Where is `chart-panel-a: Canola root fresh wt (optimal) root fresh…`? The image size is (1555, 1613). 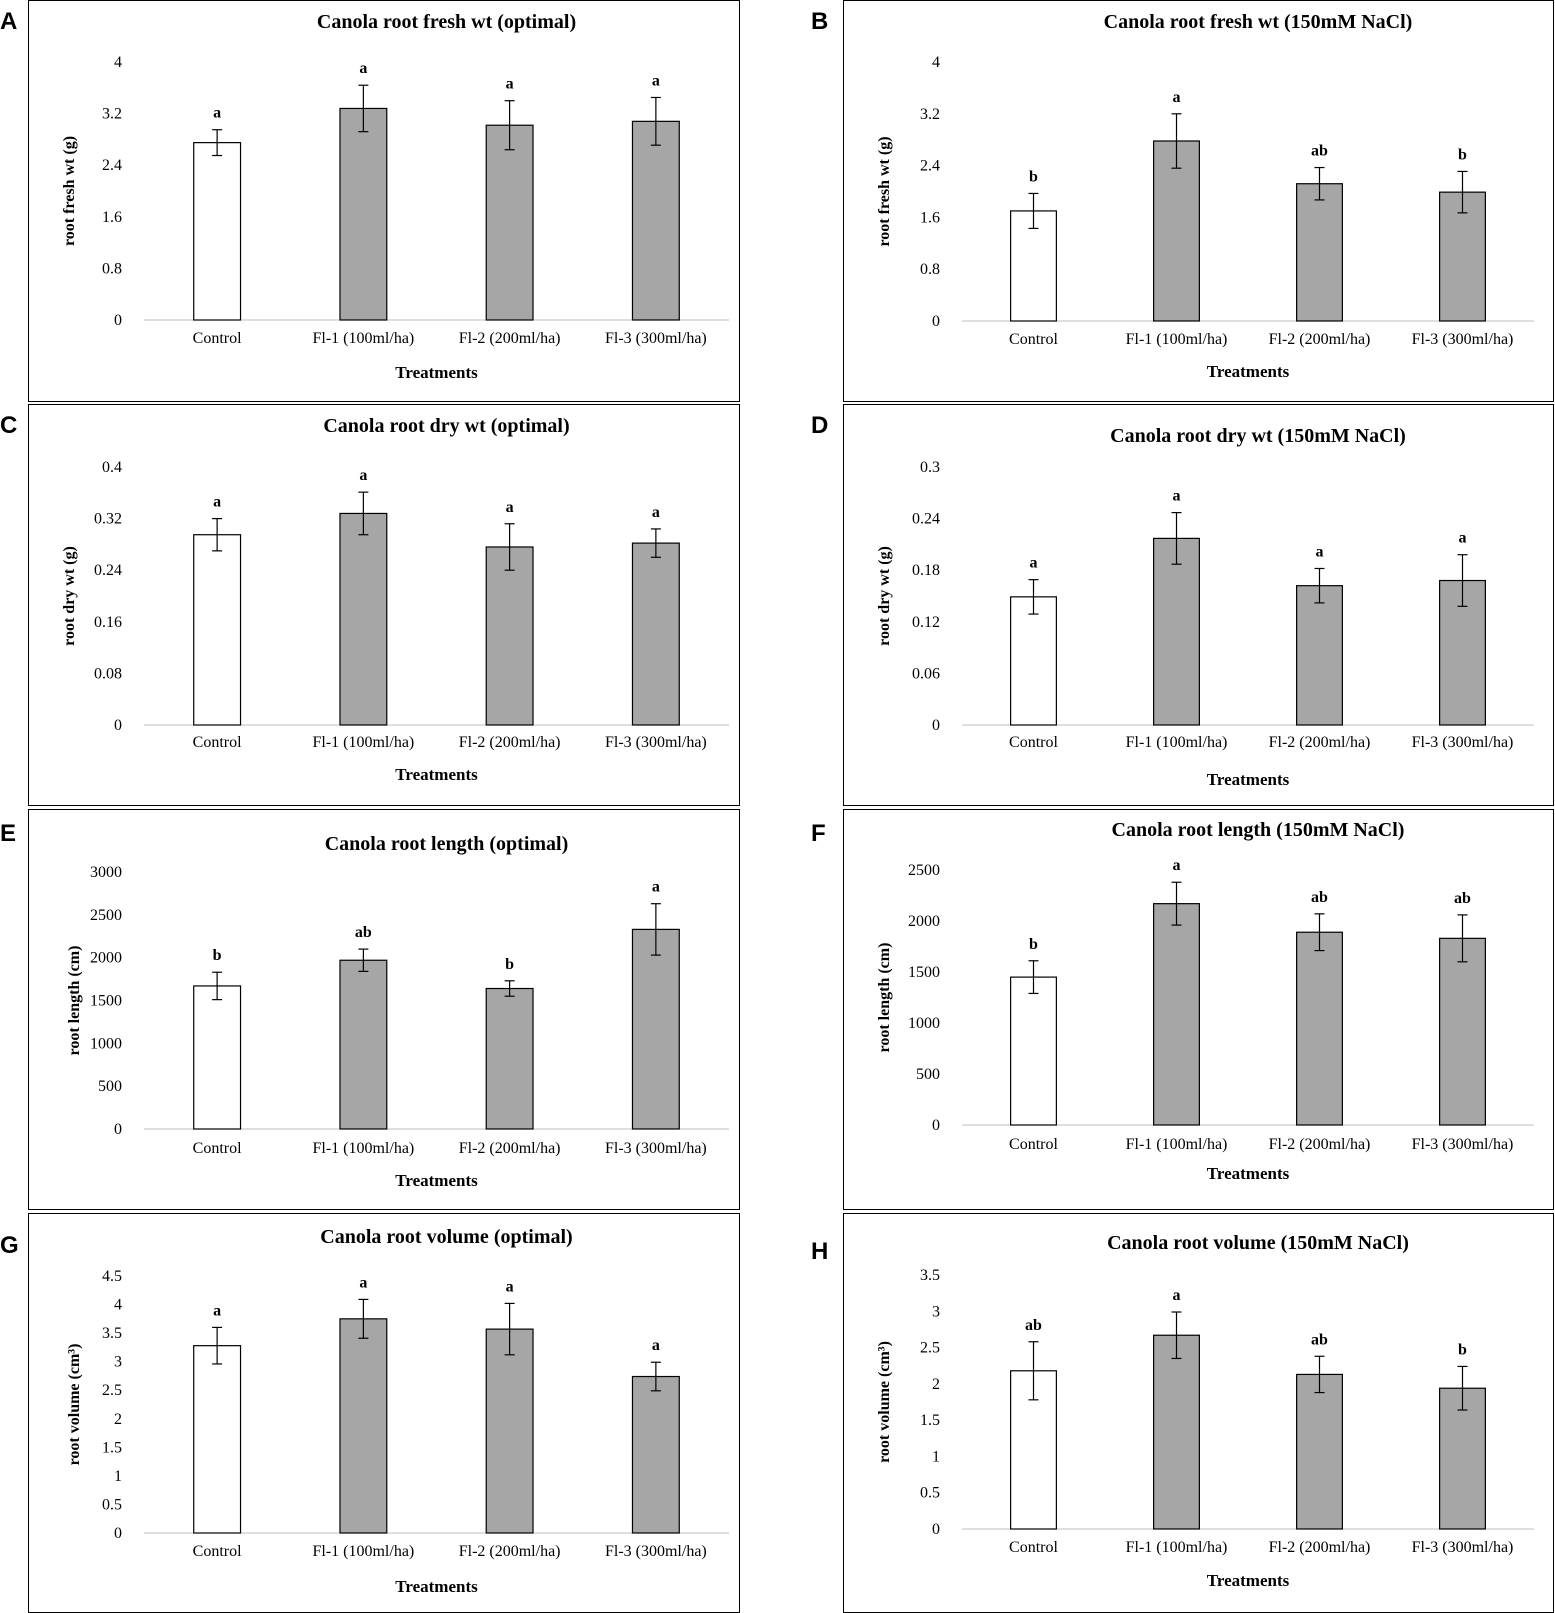 chart-panel-a: Canola root fresh wt (optimal) root fresh… is located at coordinates (384, 201).